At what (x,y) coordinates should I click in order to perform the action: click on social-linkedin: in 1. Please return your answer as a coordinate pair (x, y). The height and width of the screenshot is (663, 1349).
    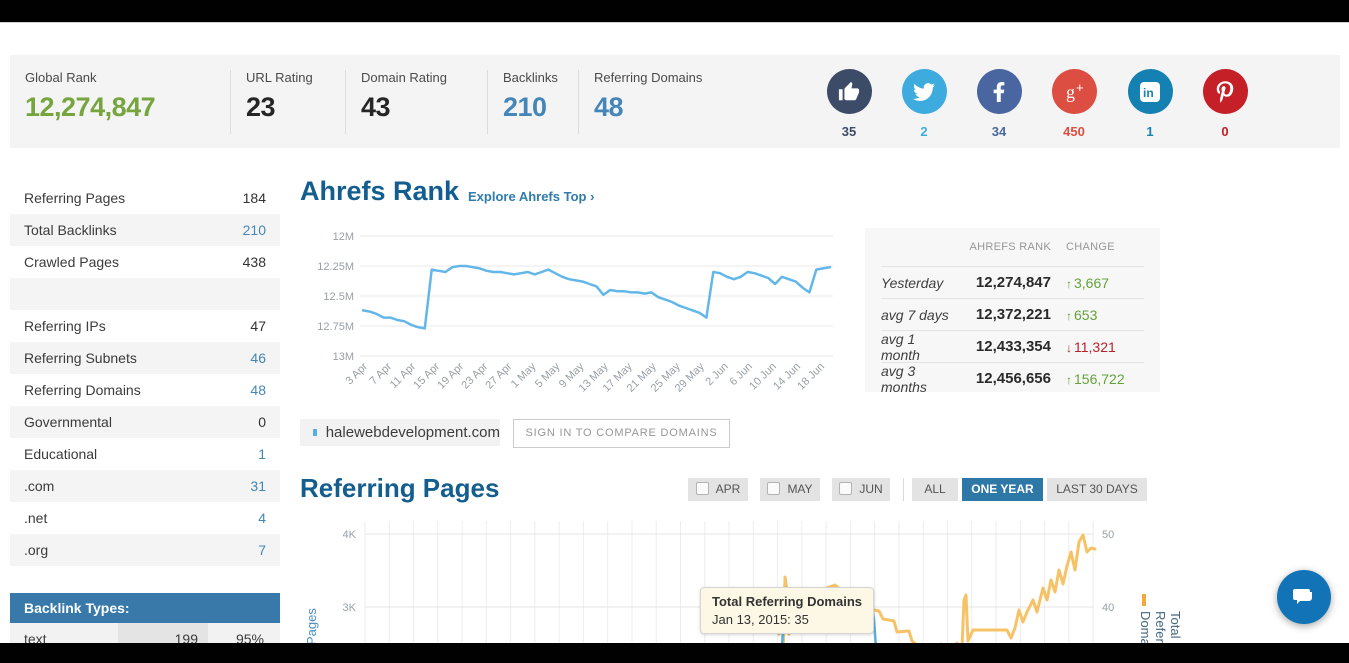
    Looking at the image, I should click on (1150, 104).